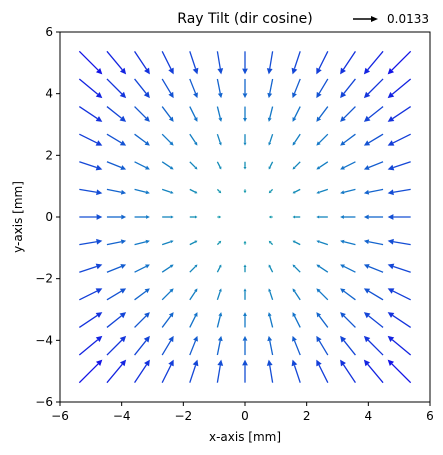  I want to click on y-tick-label: 4, so click(49, 94).